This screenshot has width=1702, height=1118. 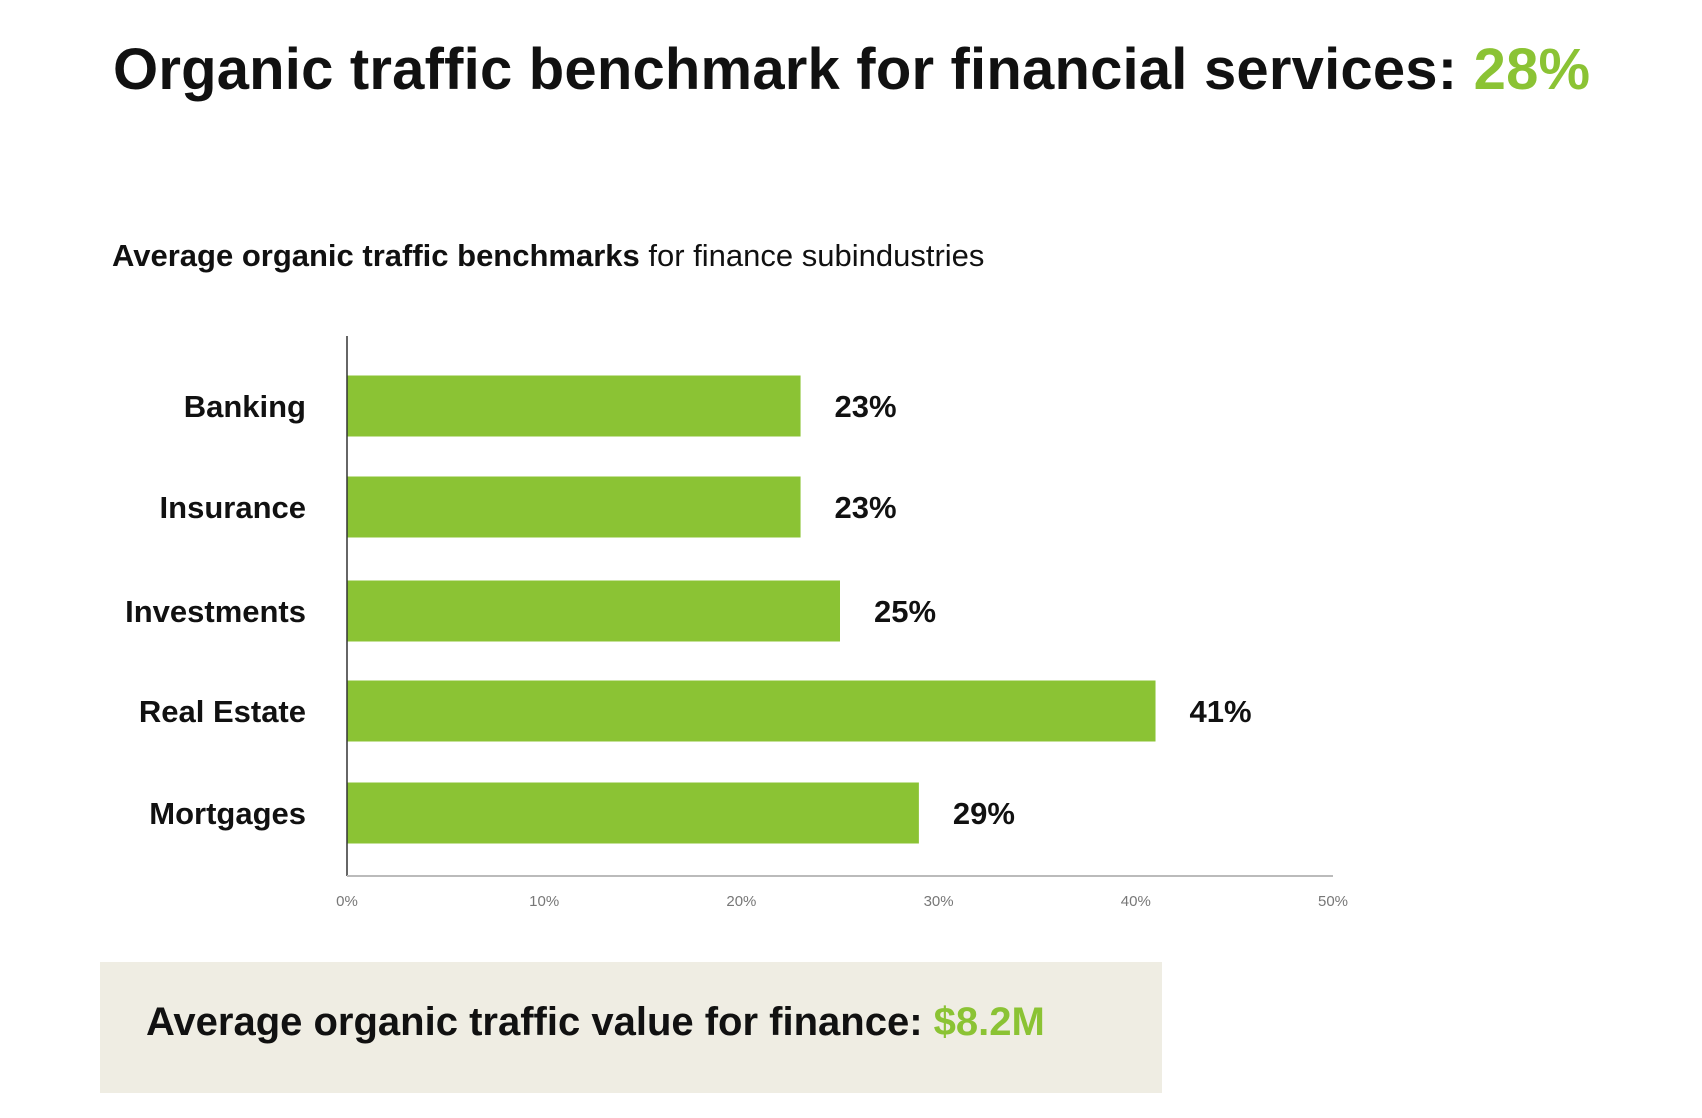 I want to click on x-tick-label: 20%, so click(x=741, y=901).